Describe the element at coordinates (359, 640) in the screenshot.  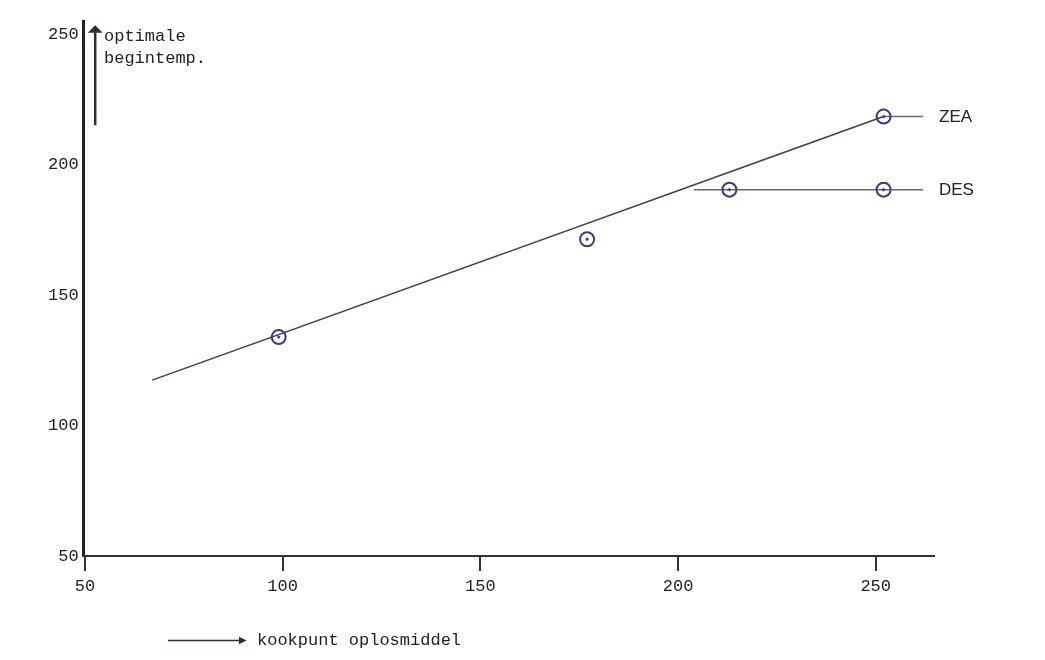
I see `x-axis-title: kookpunt oplosmiddel` at that location.